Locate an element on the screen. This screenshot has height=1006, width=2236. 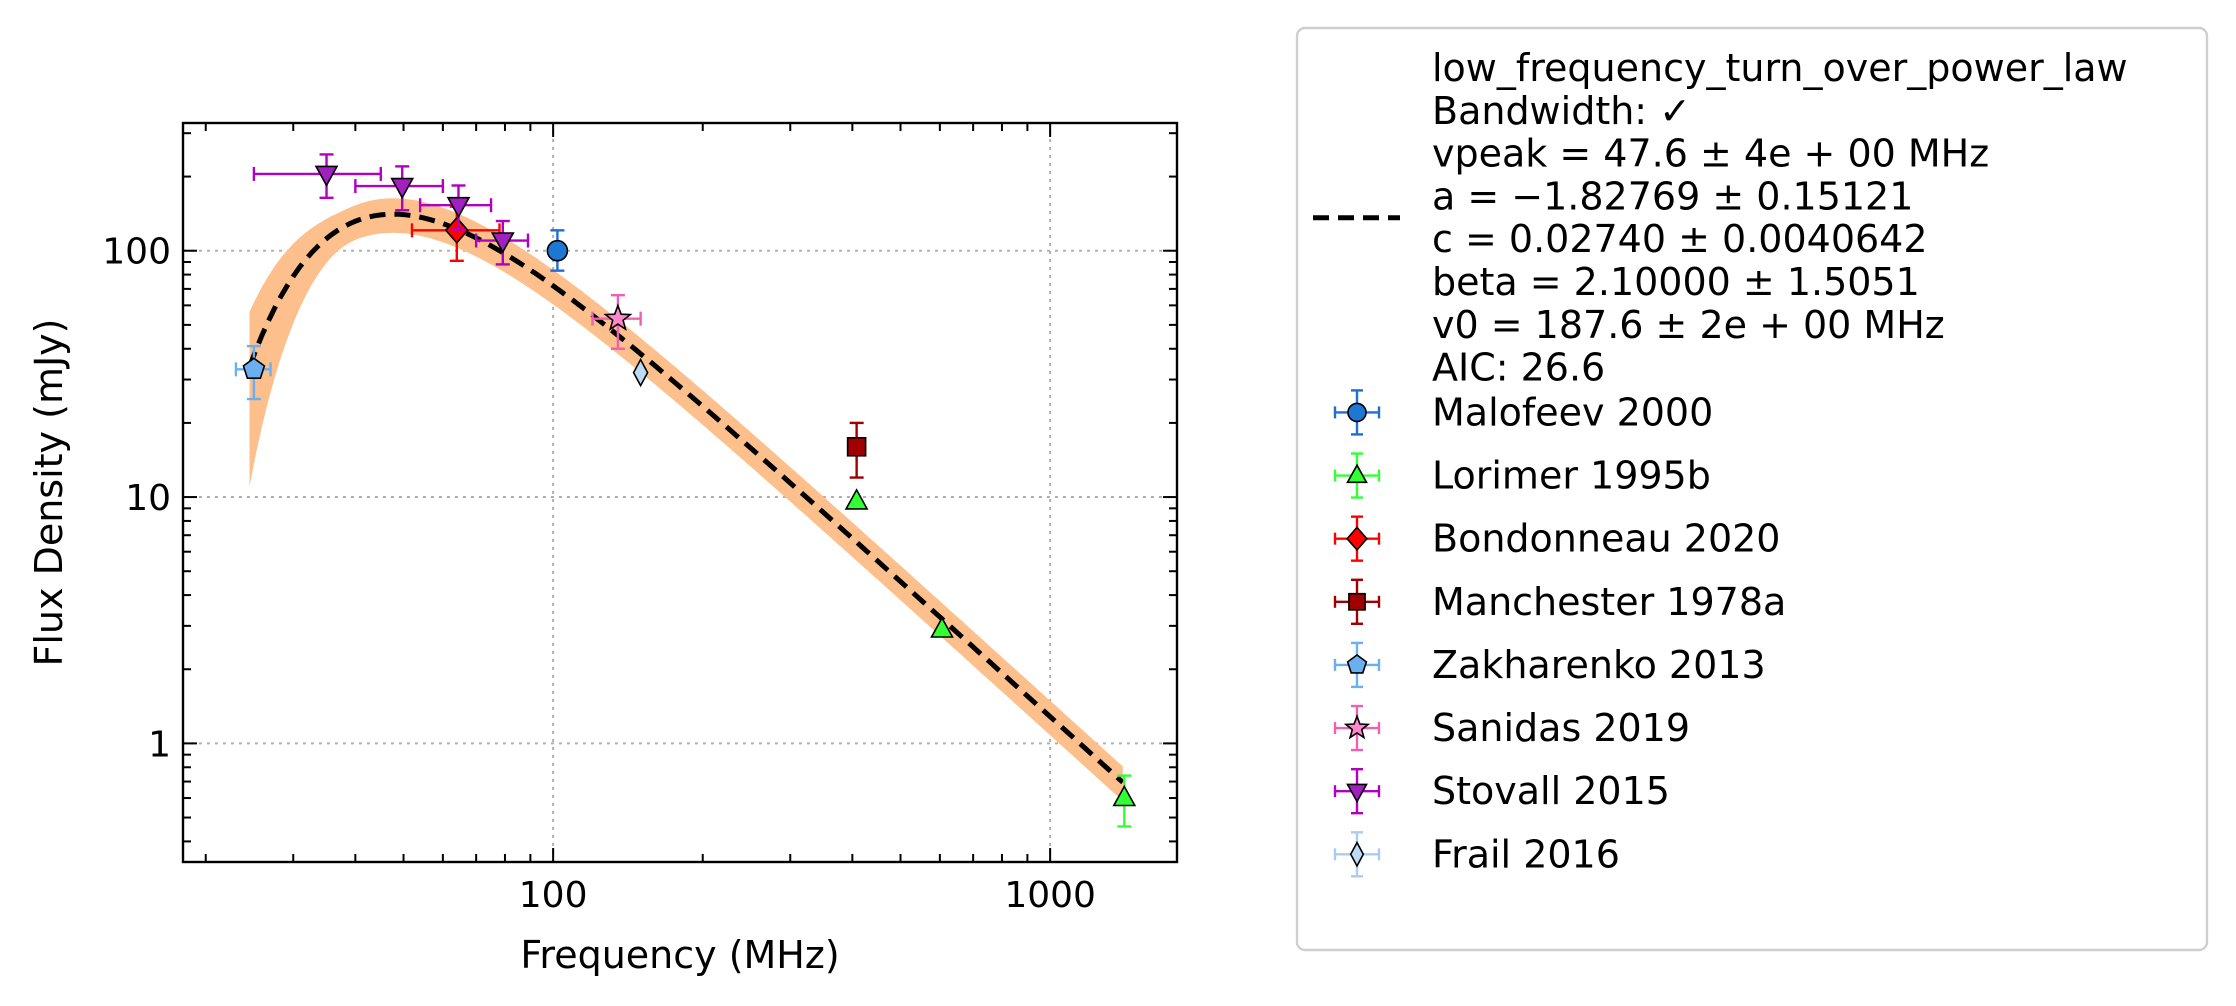
legend-fit-text: vpeak = 47.6 ± 4e + 00 MHz is located at coordinates (1710, 154).